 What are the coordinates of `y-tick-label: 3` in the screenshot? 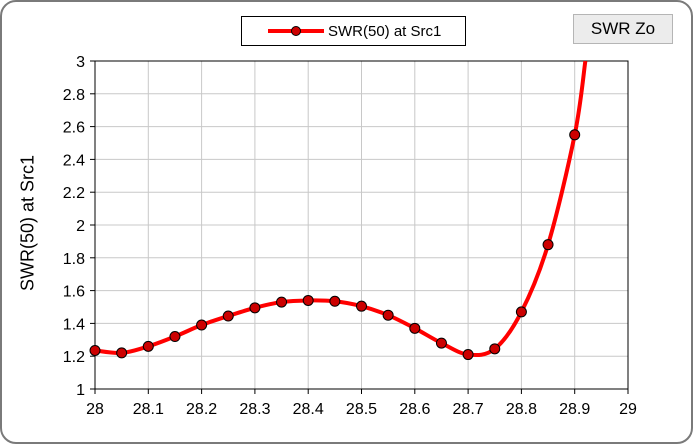 It's located at (80, 62).